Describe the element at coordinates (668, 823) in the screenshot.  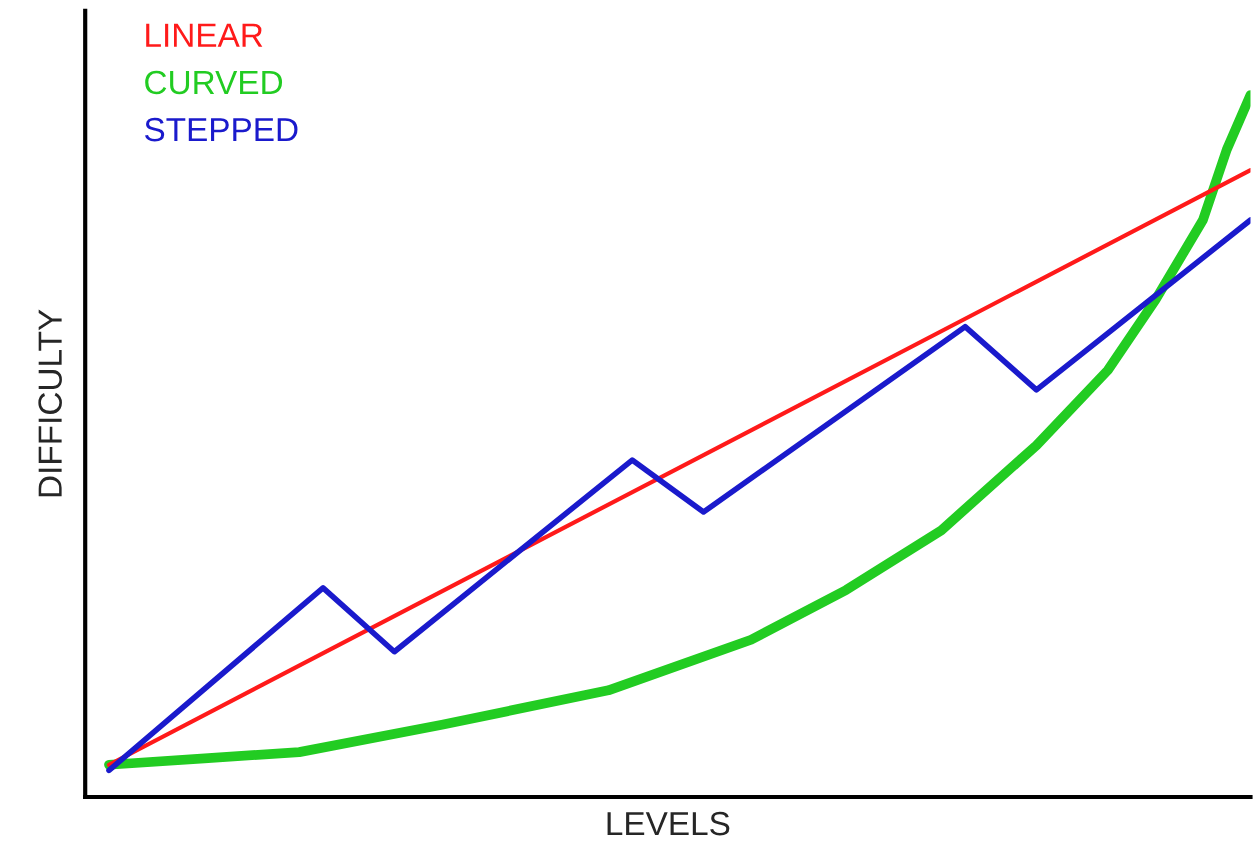
I see `x-axis-title: LEVELS` at that location.